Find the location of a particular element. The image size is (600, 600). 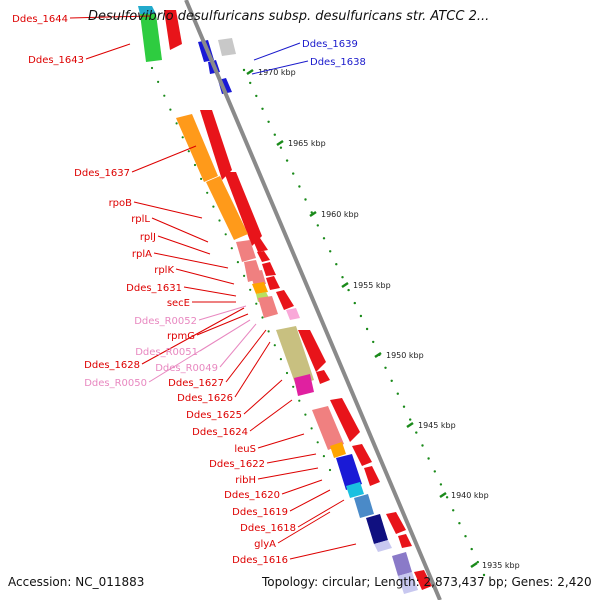

gene-label-rplk: rplK is located at coordinates (164, 270).